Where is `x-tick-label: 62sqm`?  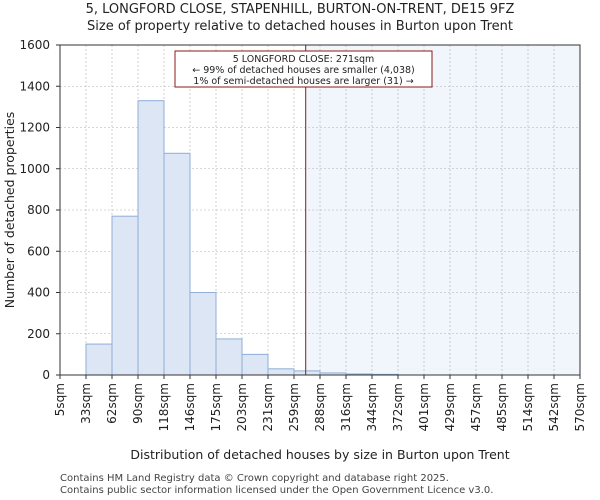 x-tick-label: 62sqm is located at coordinates (112, 403).